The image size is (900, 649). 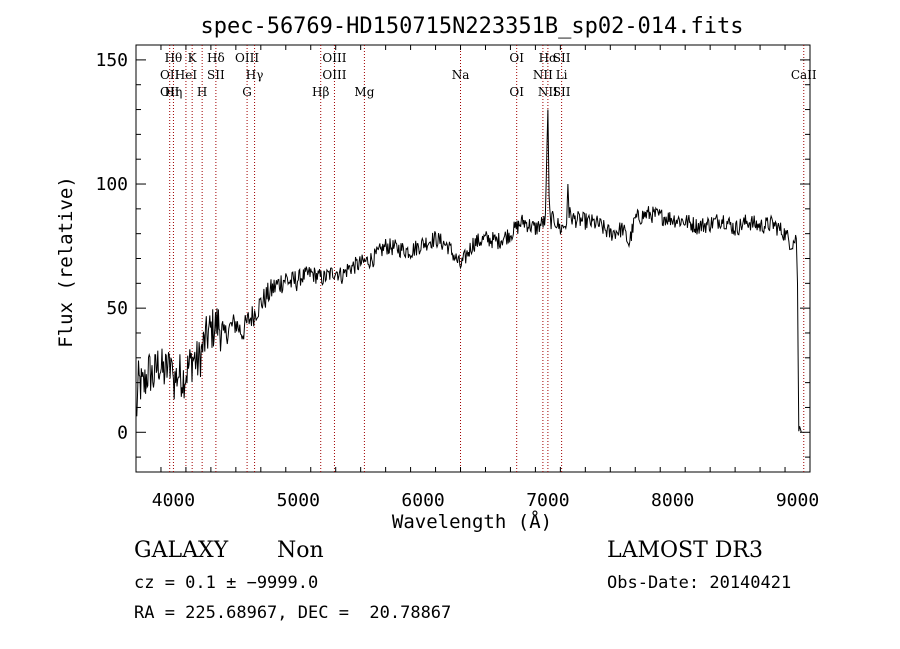 I want to click on x-tick-label: 4000, so click(x=173, y=500).